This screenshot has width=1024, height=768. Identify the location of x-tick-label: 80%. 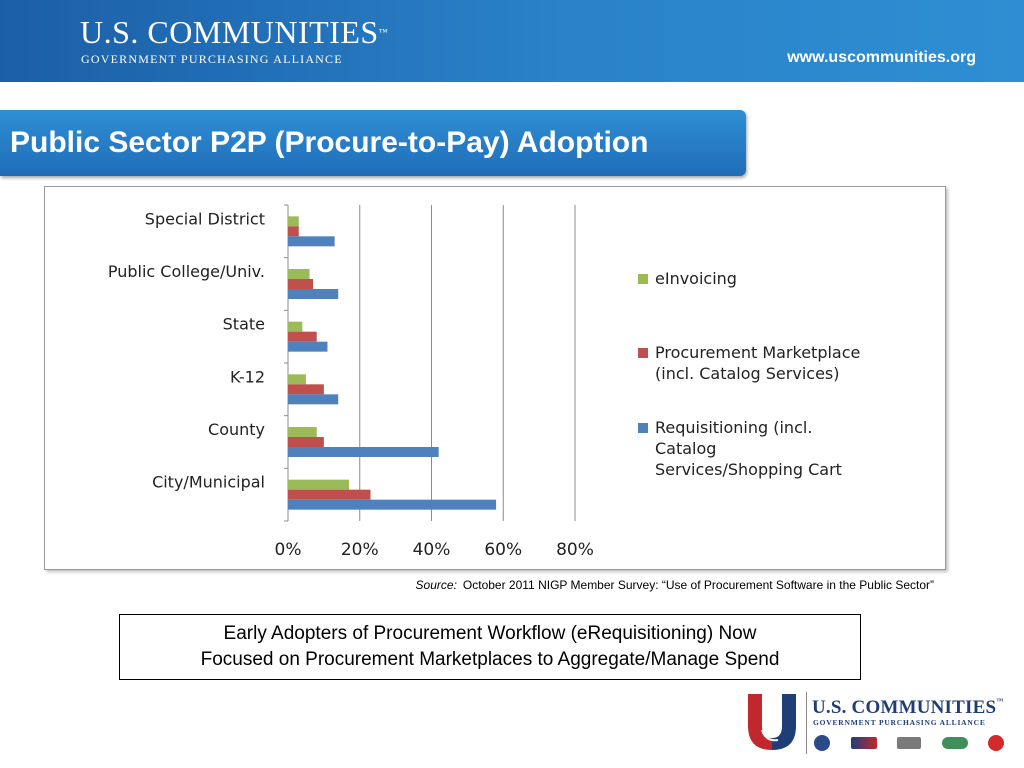
(575, 550).